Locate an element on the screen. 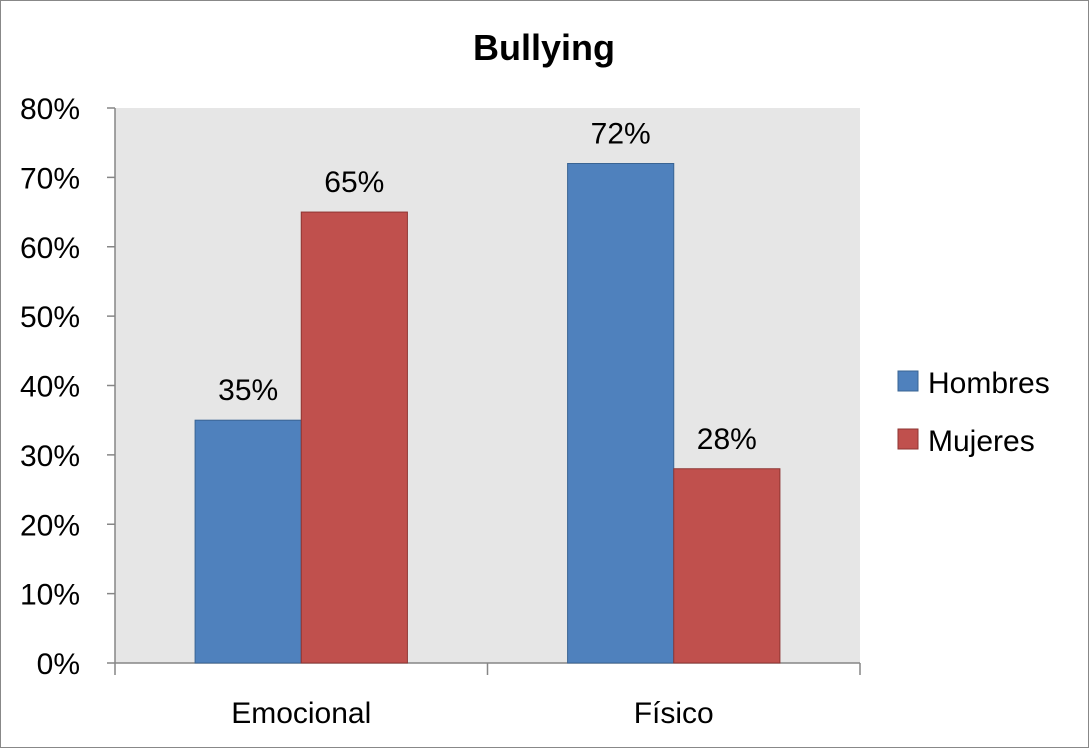 This screenshot has height=748, width=1089. data-label: 35% is located at coordinates (248, 390).